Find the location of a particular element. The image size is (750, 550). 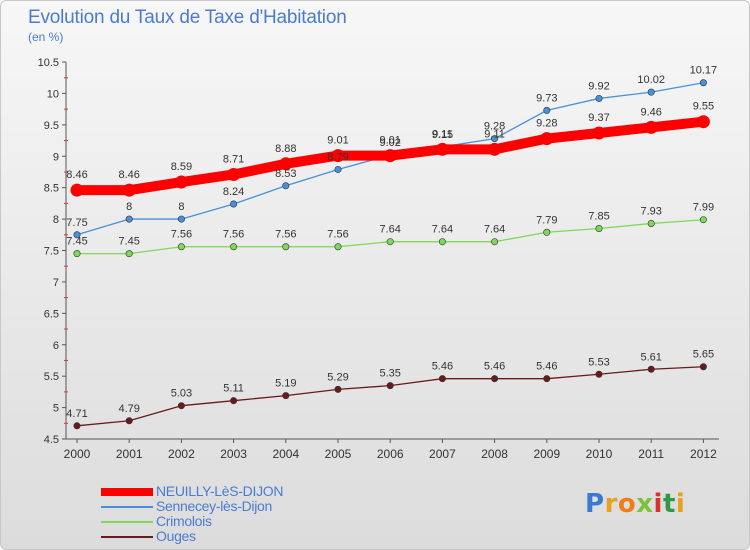

data-label: 5.29 is located at coordinates (337, 377).